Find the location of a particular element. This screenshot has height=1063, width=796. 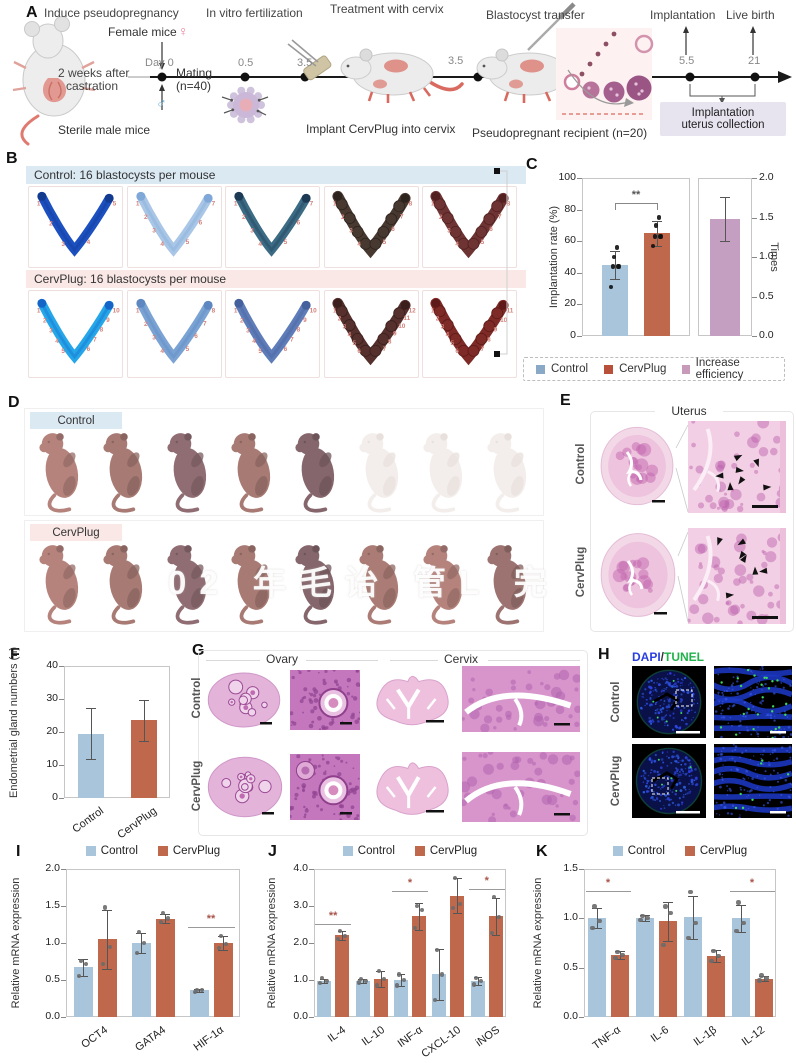

cervix-histology-cervplug is located at coordinates (412, 788).